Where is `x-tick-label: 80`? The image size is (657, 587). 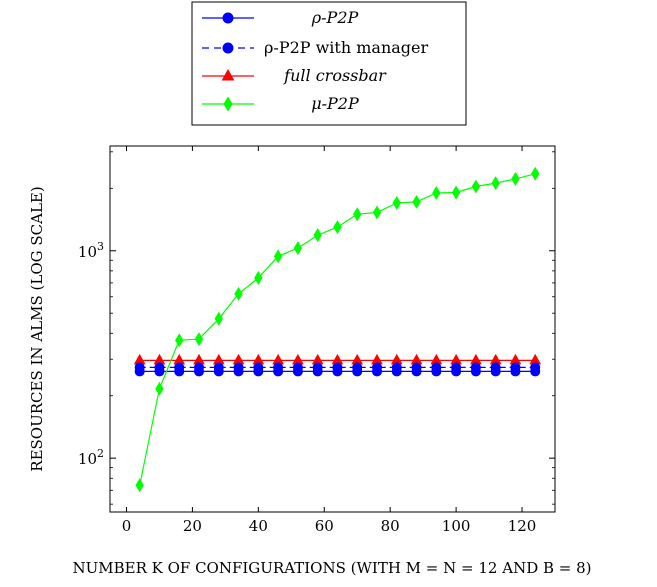
x-tick-label: 80 is located at coordinates (390, 526).